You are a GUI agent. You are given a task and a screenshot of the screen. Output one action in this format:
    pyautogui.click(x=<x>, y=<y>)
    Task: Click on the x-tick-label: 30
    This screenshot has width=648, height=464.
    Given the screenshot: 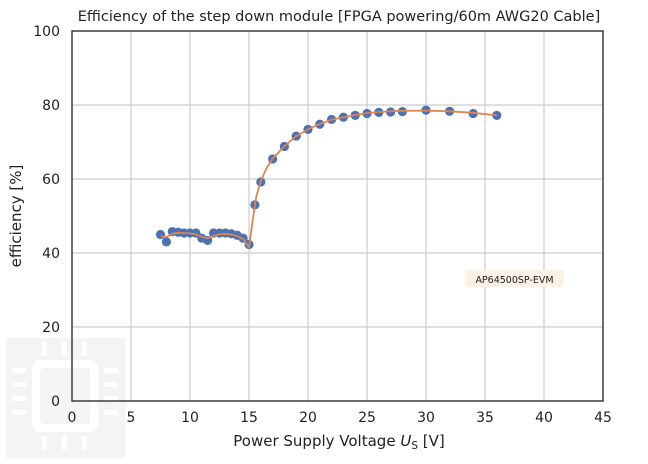 What is the action you would take?
    pyautogui.click(x=426, y=418)
    